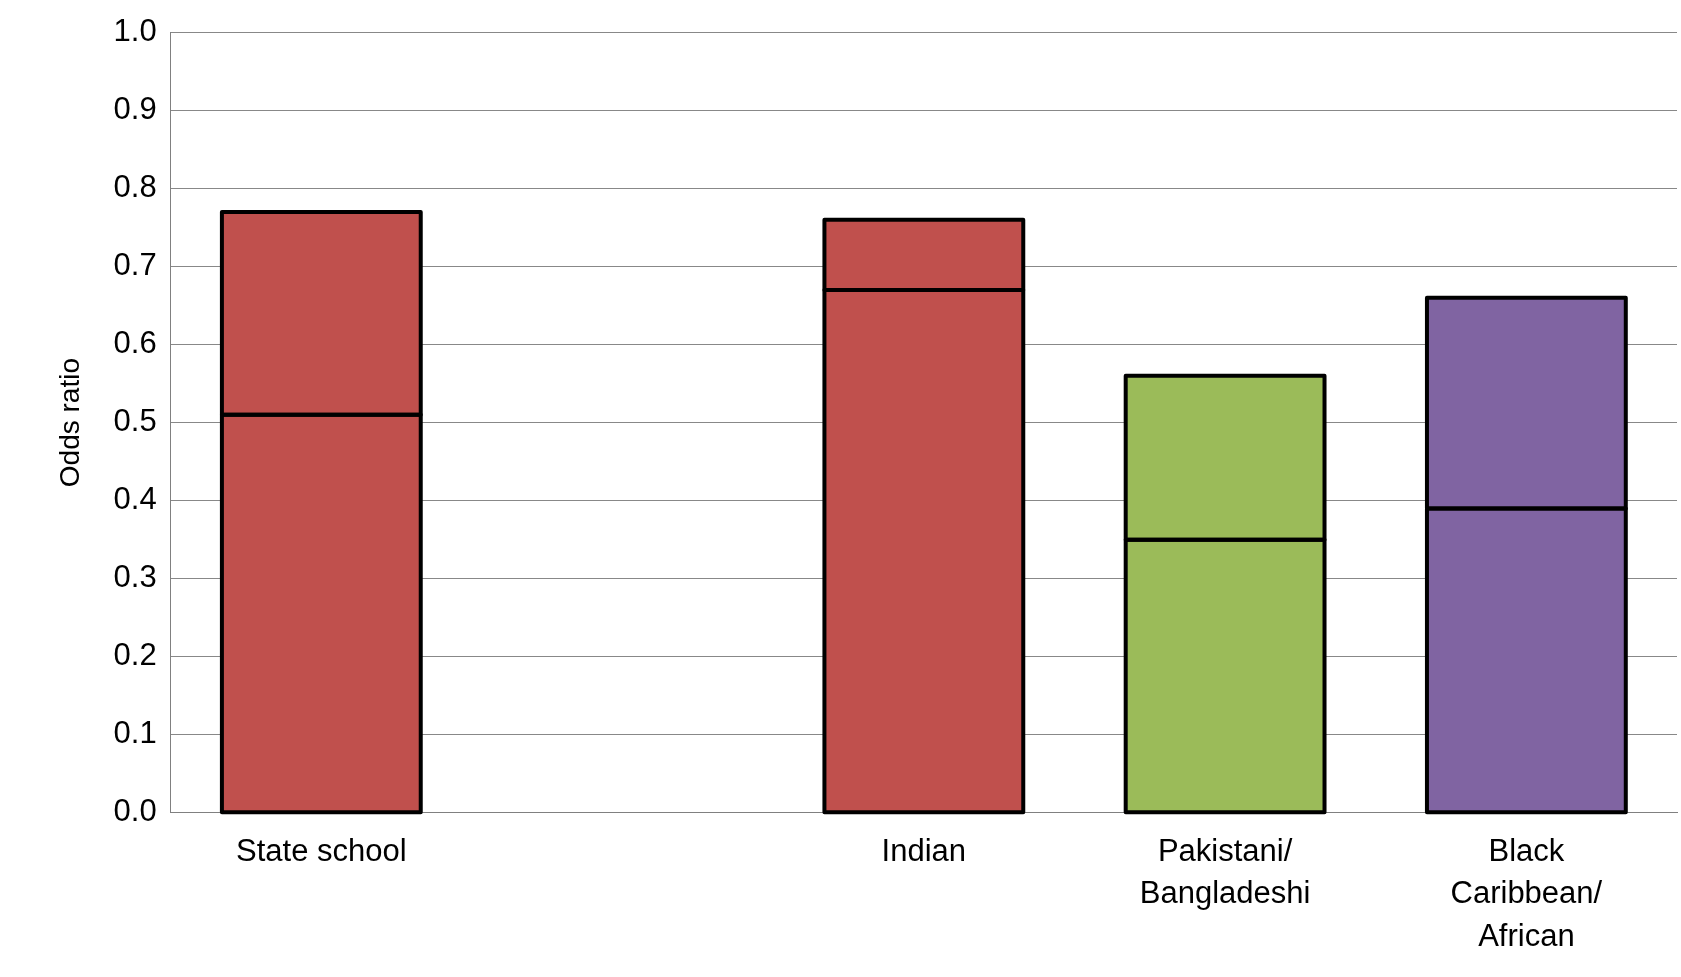  Describe the element at coordinates (135, 343) in the screenshot. I see `y-tick-label: 0.6` at that location.